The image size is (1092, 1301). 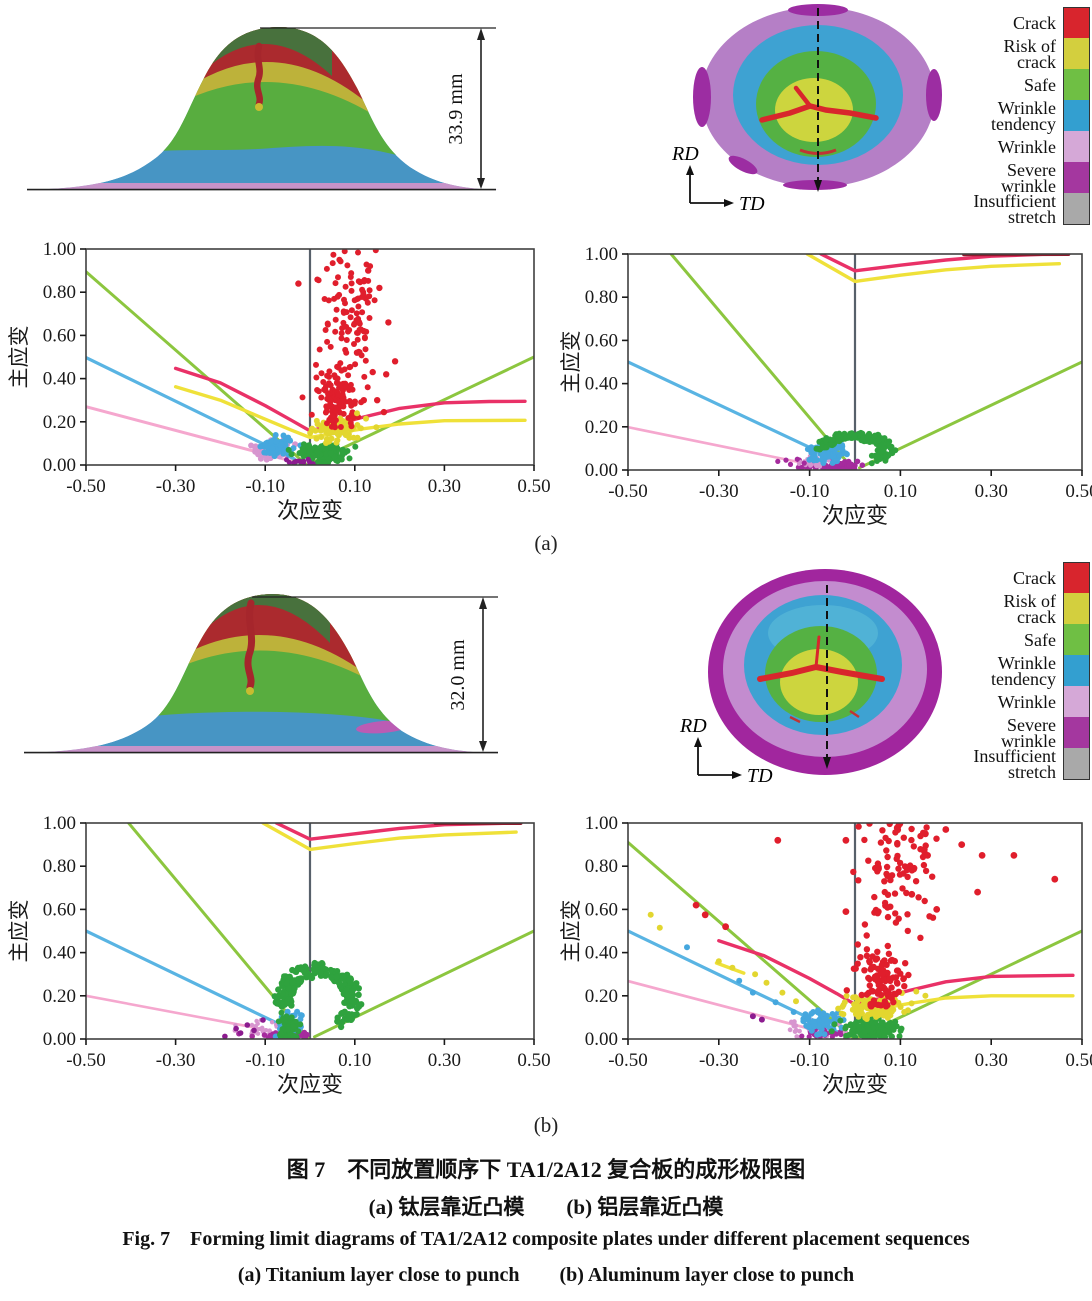 What do you see at coordinates (546, 543) in the screenshot?
I see `subfigure-label-a: (a)` at bounding box center [546, 543].